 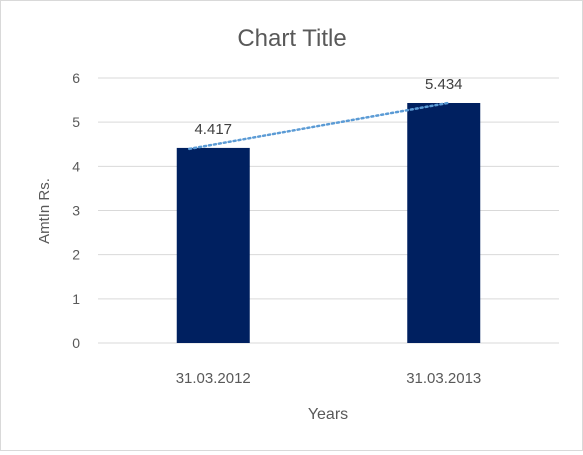 What do you see at coordinates (76, 299) in the screenshot?
I see `y-tick-label: 1` at bounding box center [76, 299].